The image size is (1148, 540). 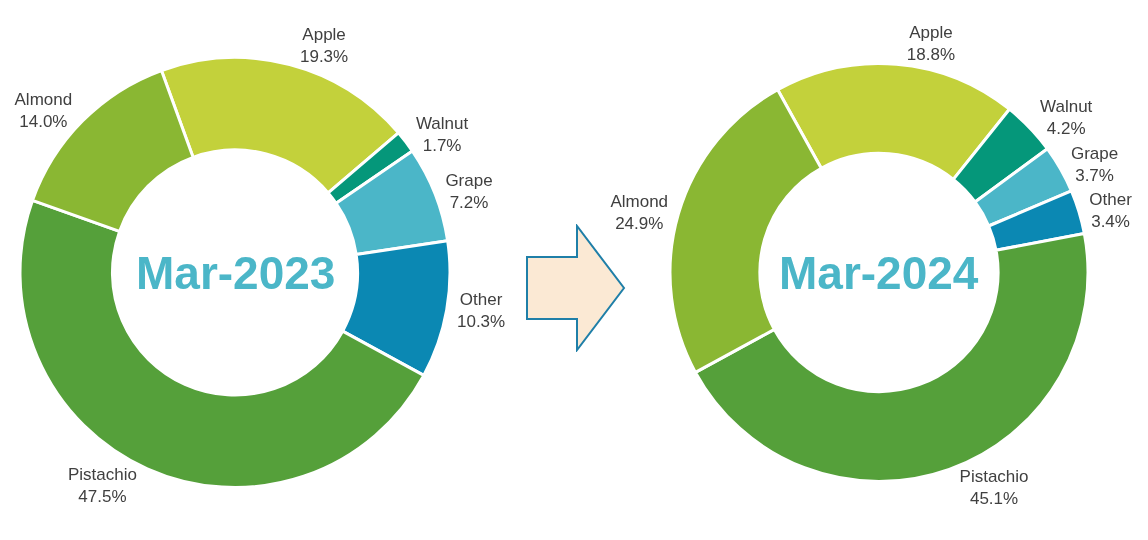 I want to click on data-label: 24.9%, so click(x=639, y=224).